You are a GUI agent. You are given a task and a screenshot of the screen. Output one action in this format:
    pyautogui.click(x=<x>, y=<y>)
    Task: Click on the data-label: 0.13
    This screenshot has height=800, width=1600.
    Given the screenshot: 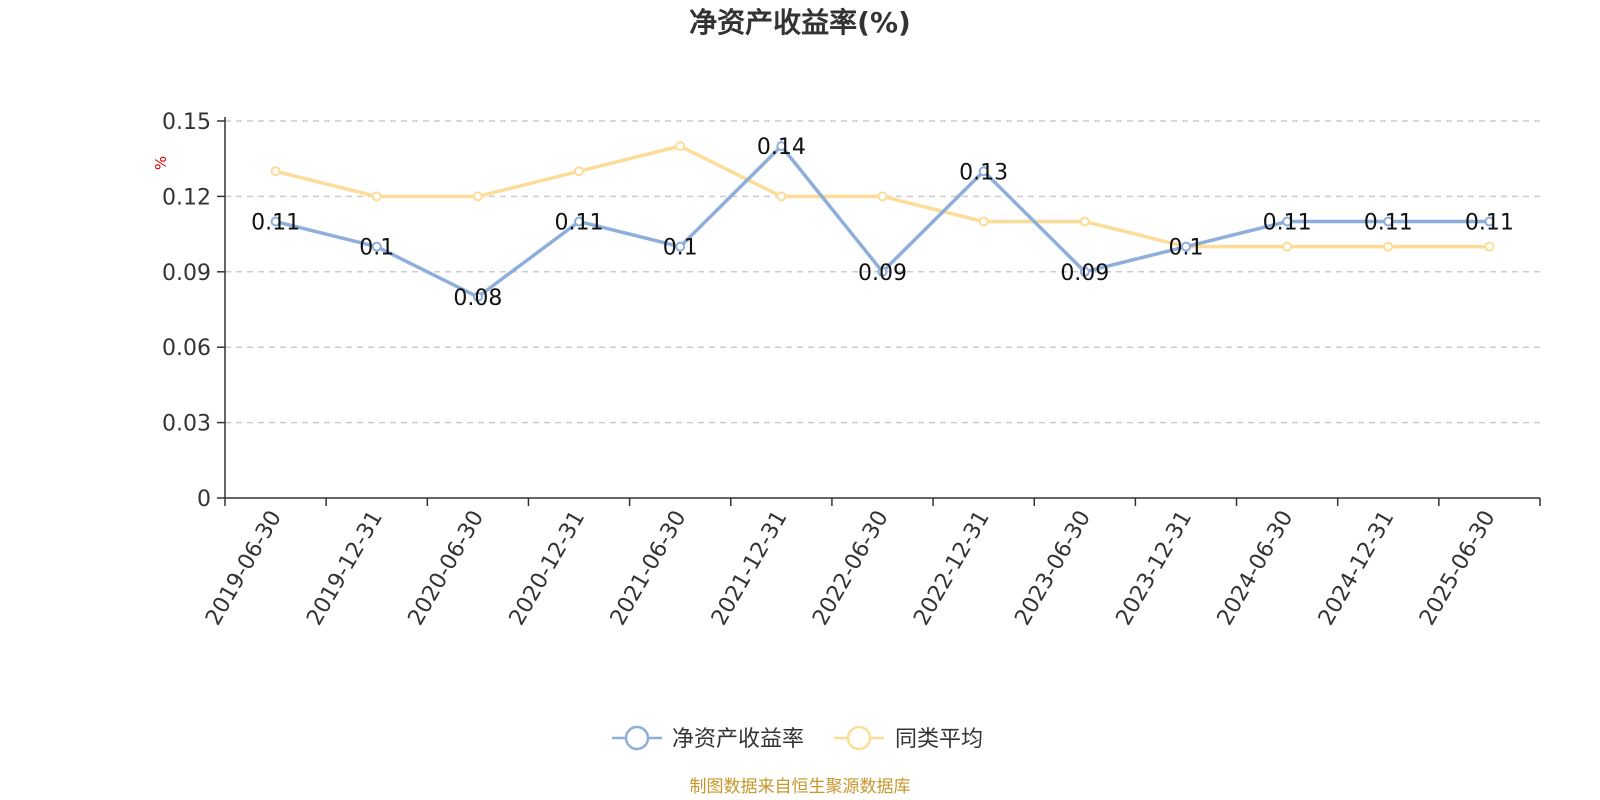 What is the action you would take?
    pyautogui.click(x=983, y=172)
    